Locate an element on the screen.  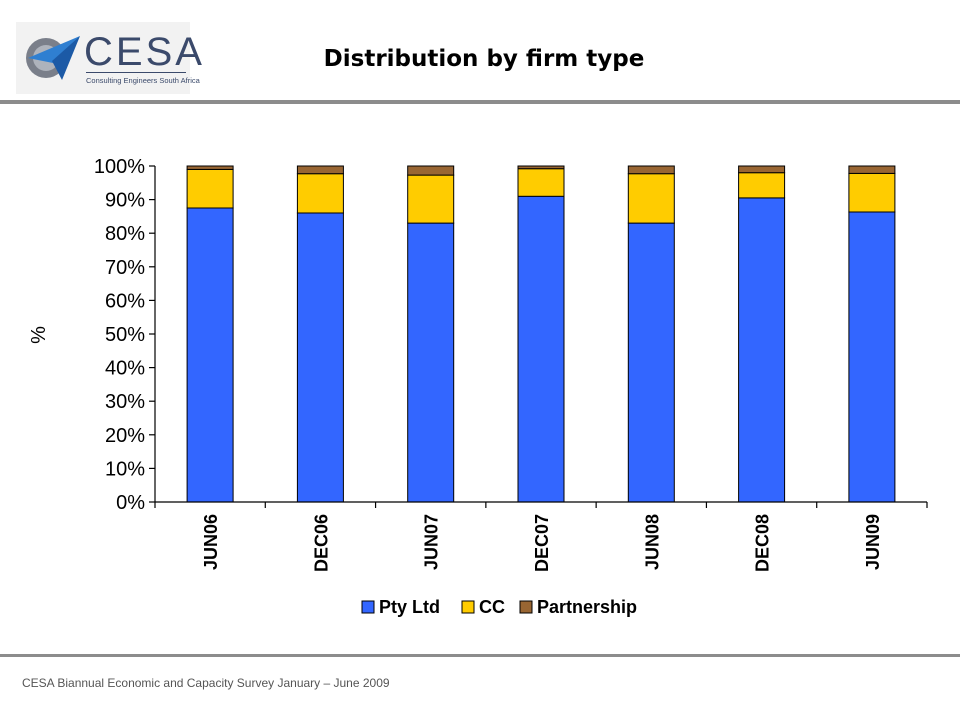
bar-pty-ltd-dec07 is located at coordinates (541, 349).